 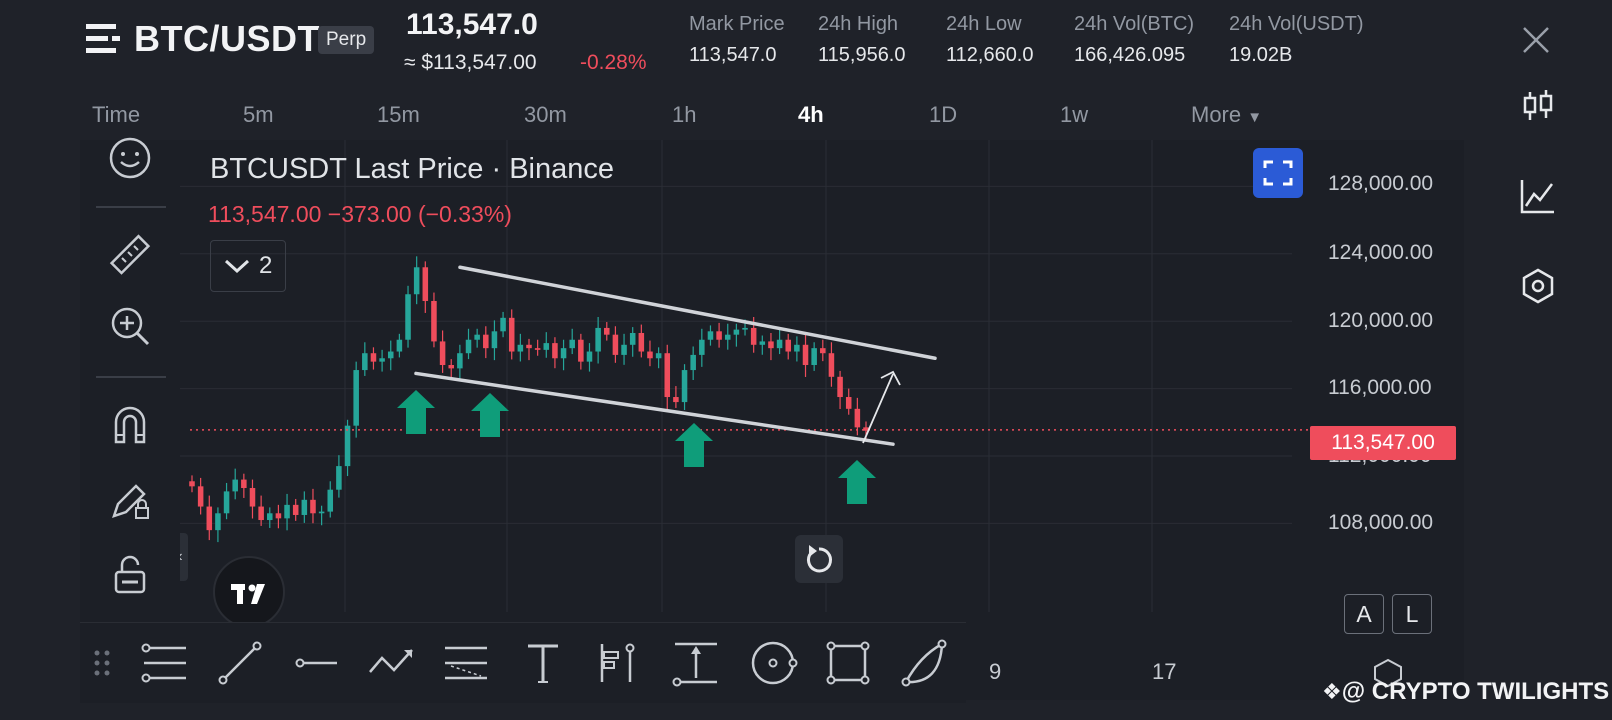 What do you see at coordinates (773, 663) in the screenshot?
I see `circle-icon` at bounding box center [773, 663].